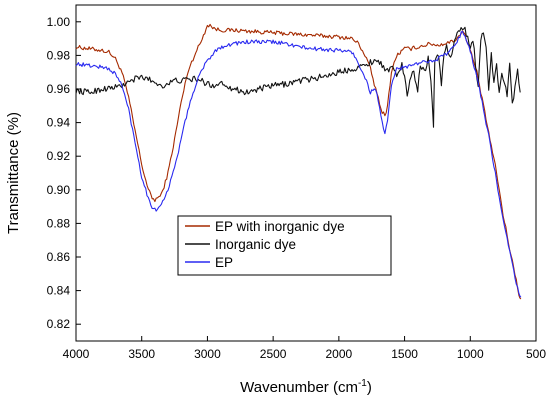 The image size is (550, 401). I want to click on x-tick-label: 1000, so click(470, 354).